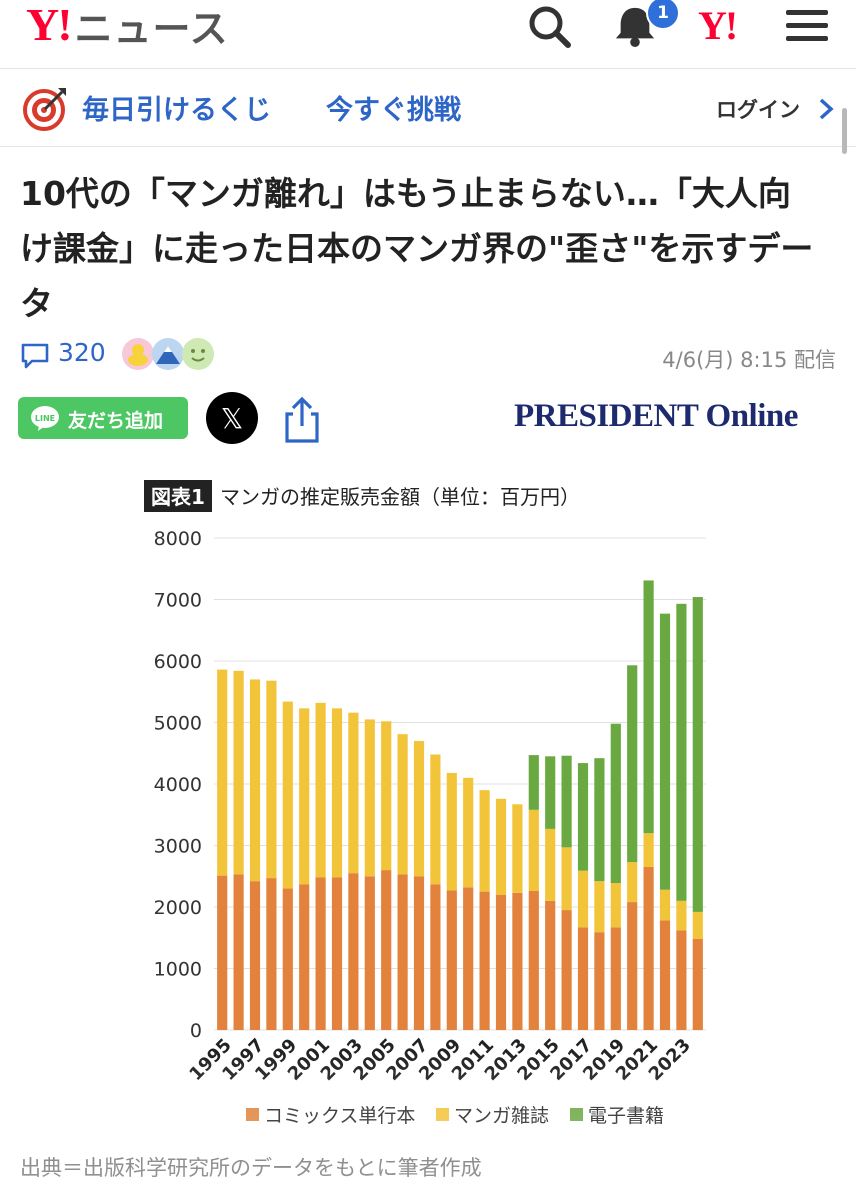 The height and width of the screenshot is (1200, 856). Describe the element at coordinates (222, 952) in the screenshot. I see `bar-comics-1995` at that location.